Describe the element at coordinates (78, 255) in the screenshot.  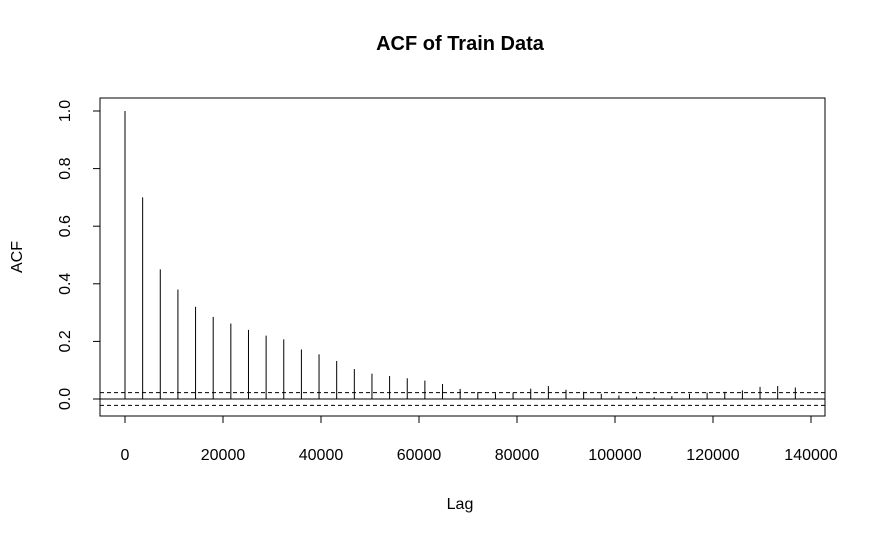
I see `y-axis: 0.0 0.2 0.4 0.6 0.8 1.0` at that location.